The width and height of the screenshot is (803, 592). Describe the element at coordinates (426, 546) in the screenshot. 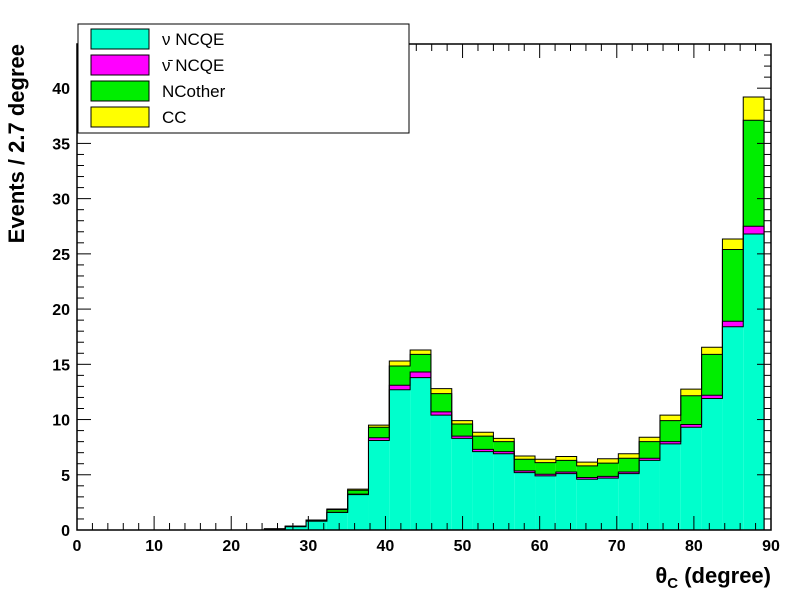

I see `x-tick-labels: 0 10 20 30 40 50 60 70 80 90` at that location.